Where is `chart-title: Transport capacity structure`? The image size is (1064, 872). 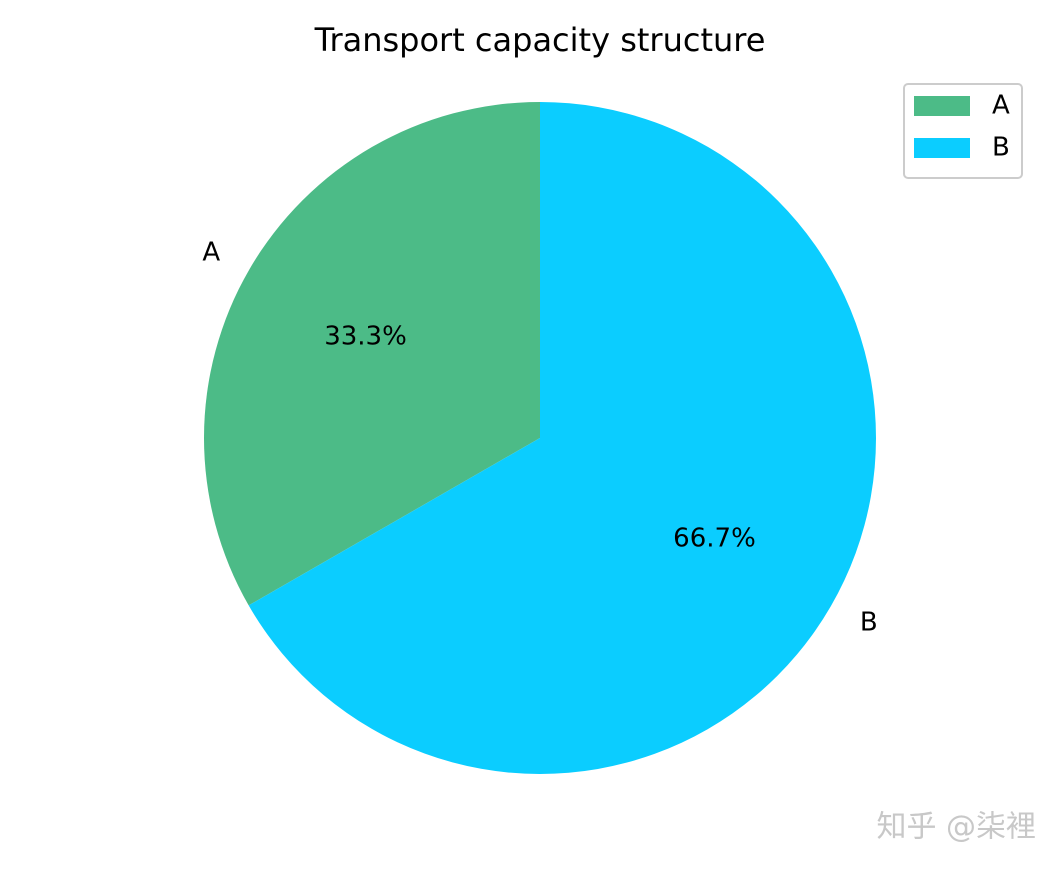 chart-title: Transport capacity structure is located at coordinates (540, 40).